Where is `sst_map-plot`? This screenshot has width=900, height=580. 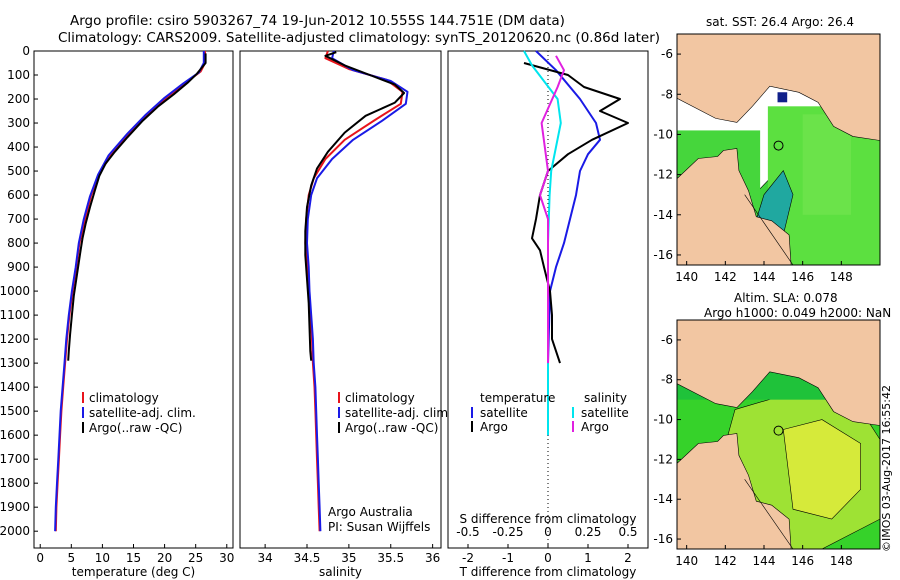 sst_map-plot is located at coordinates (778, 149).